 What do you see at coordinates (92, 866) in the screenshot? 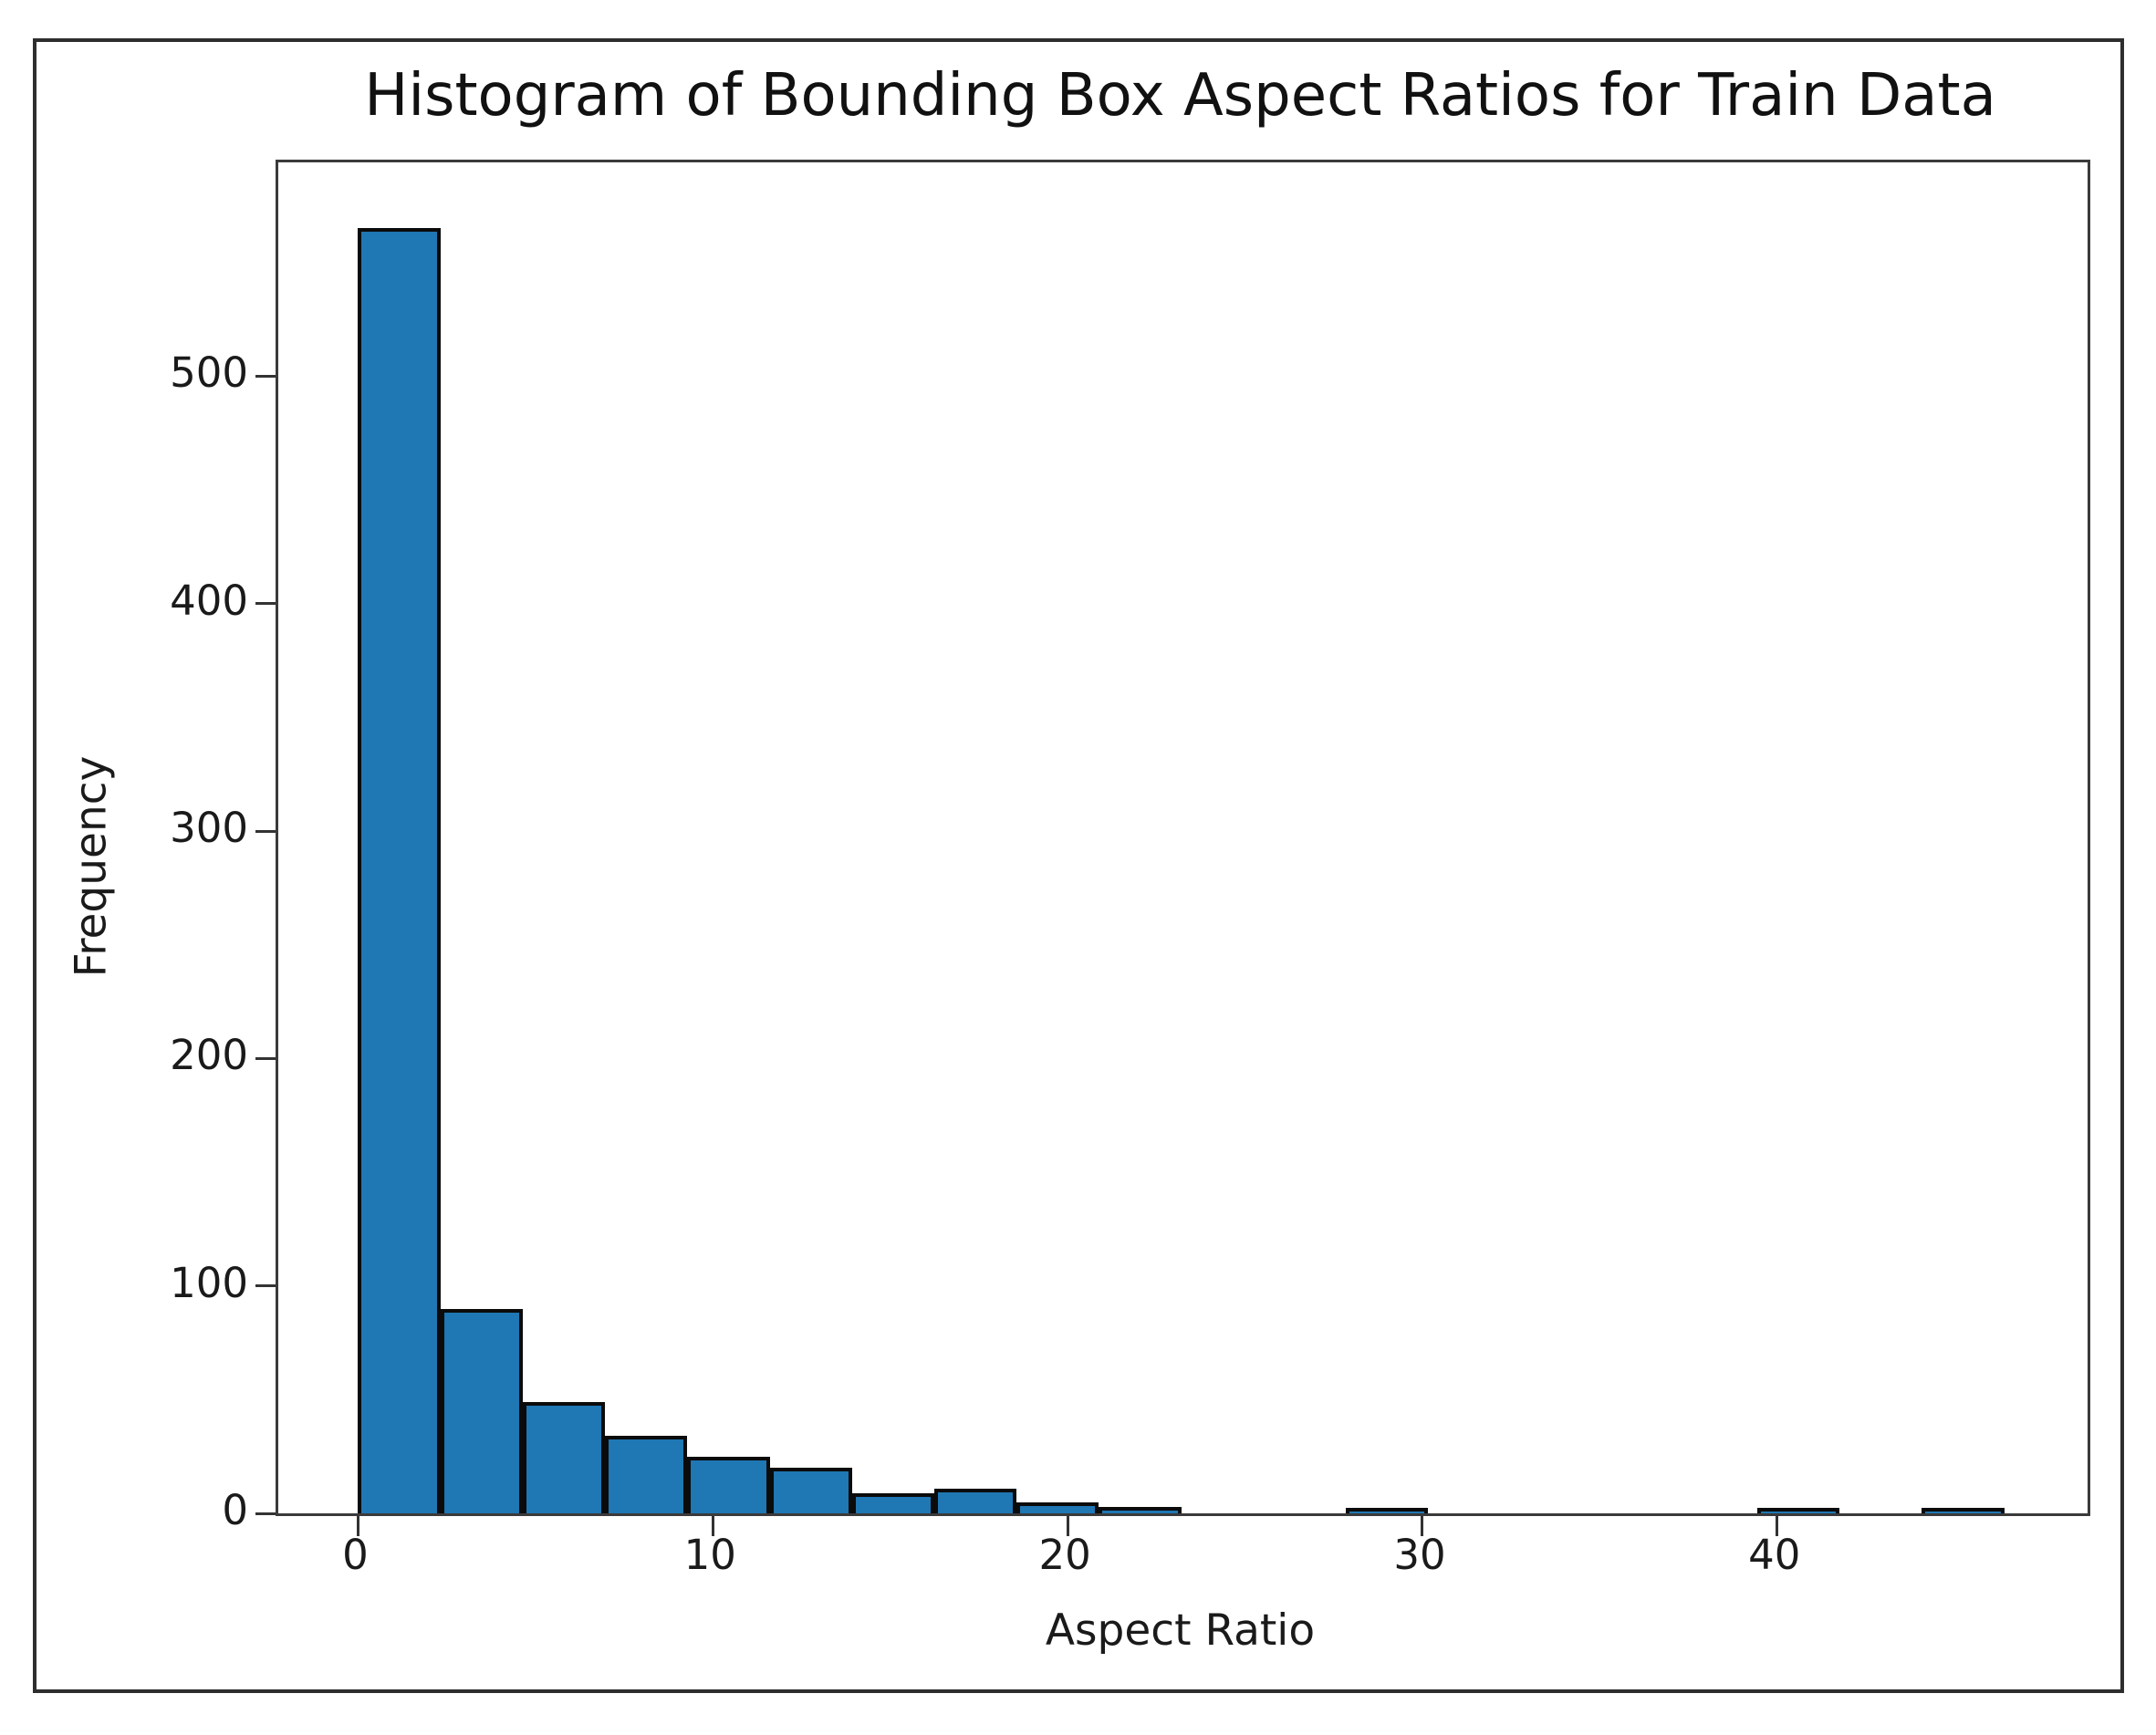
I see `y-axis-label: Frequency` at bounding box center [92, 866].